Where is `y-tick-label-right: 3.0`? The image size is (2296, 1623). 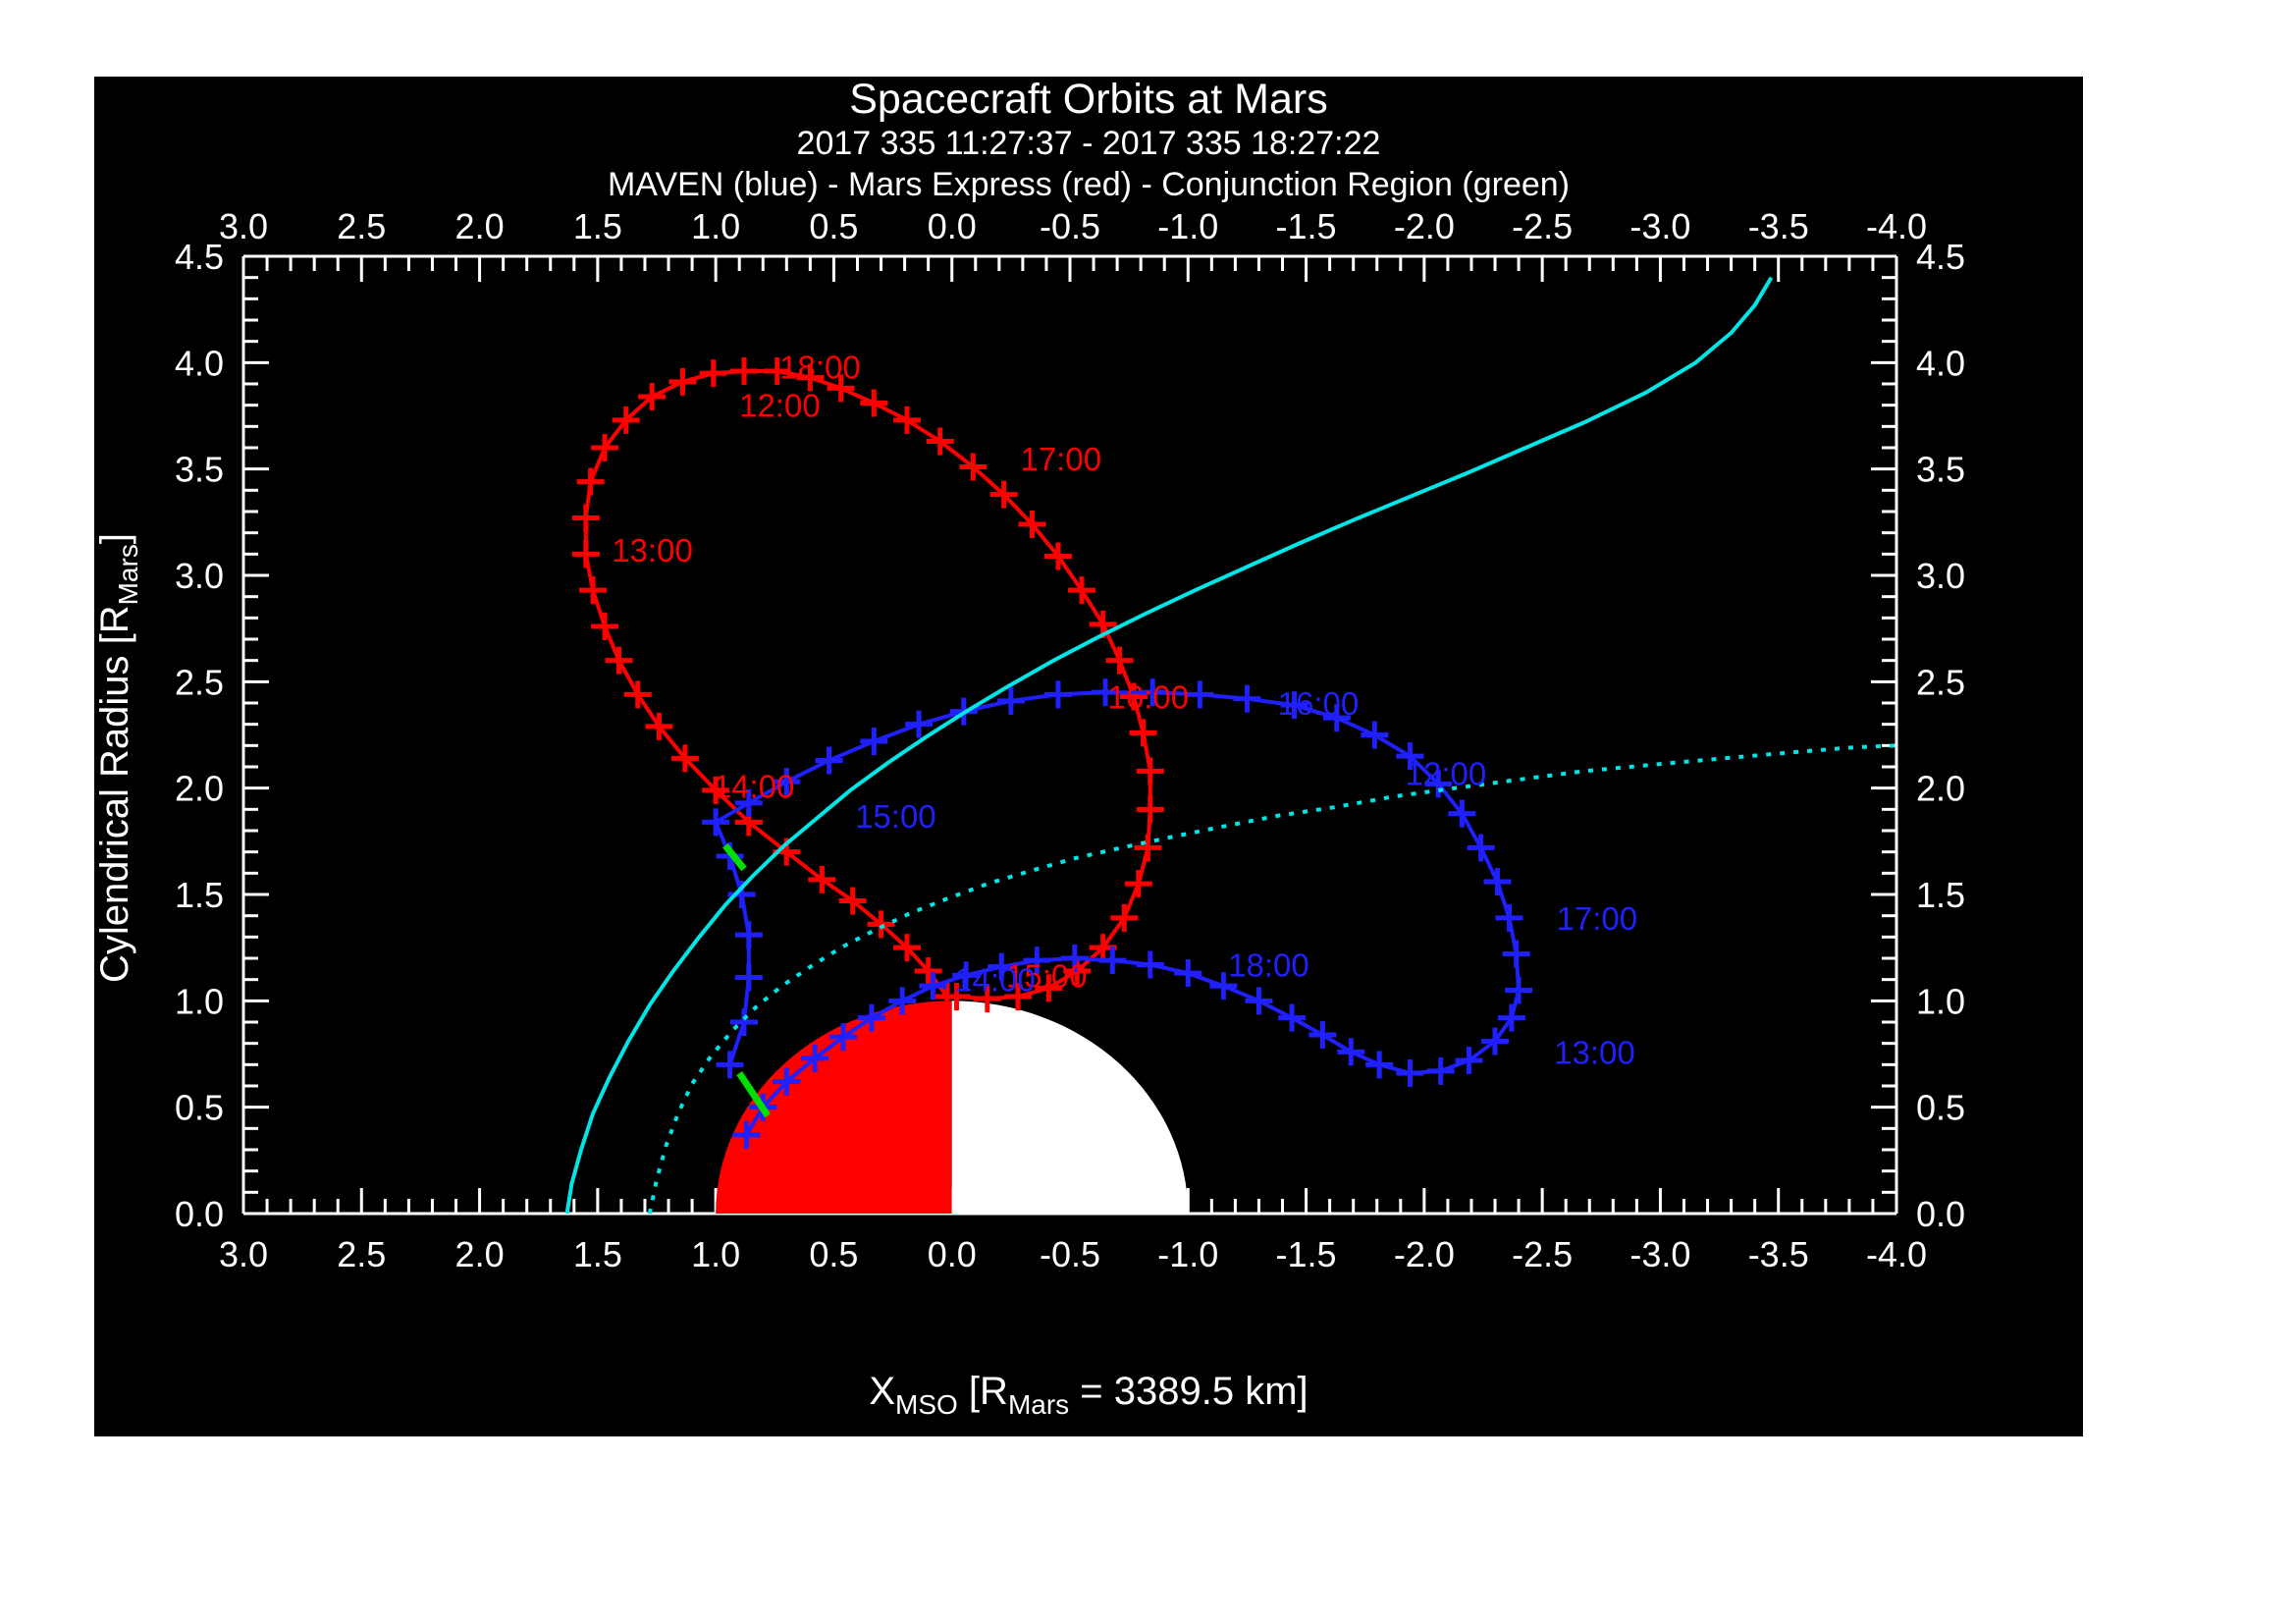 y-tick-label-right: 3.0 is located at coordinates (1940, 576).